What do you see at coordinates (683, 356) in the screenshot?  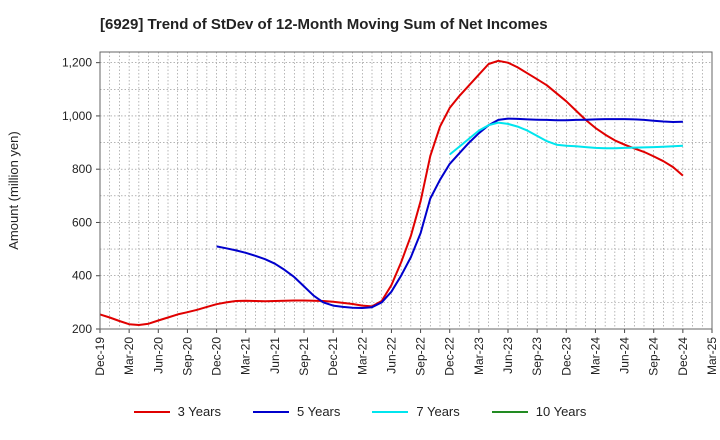 I see `x-tick-label: Dec-24` at bounding box center [683, 356].